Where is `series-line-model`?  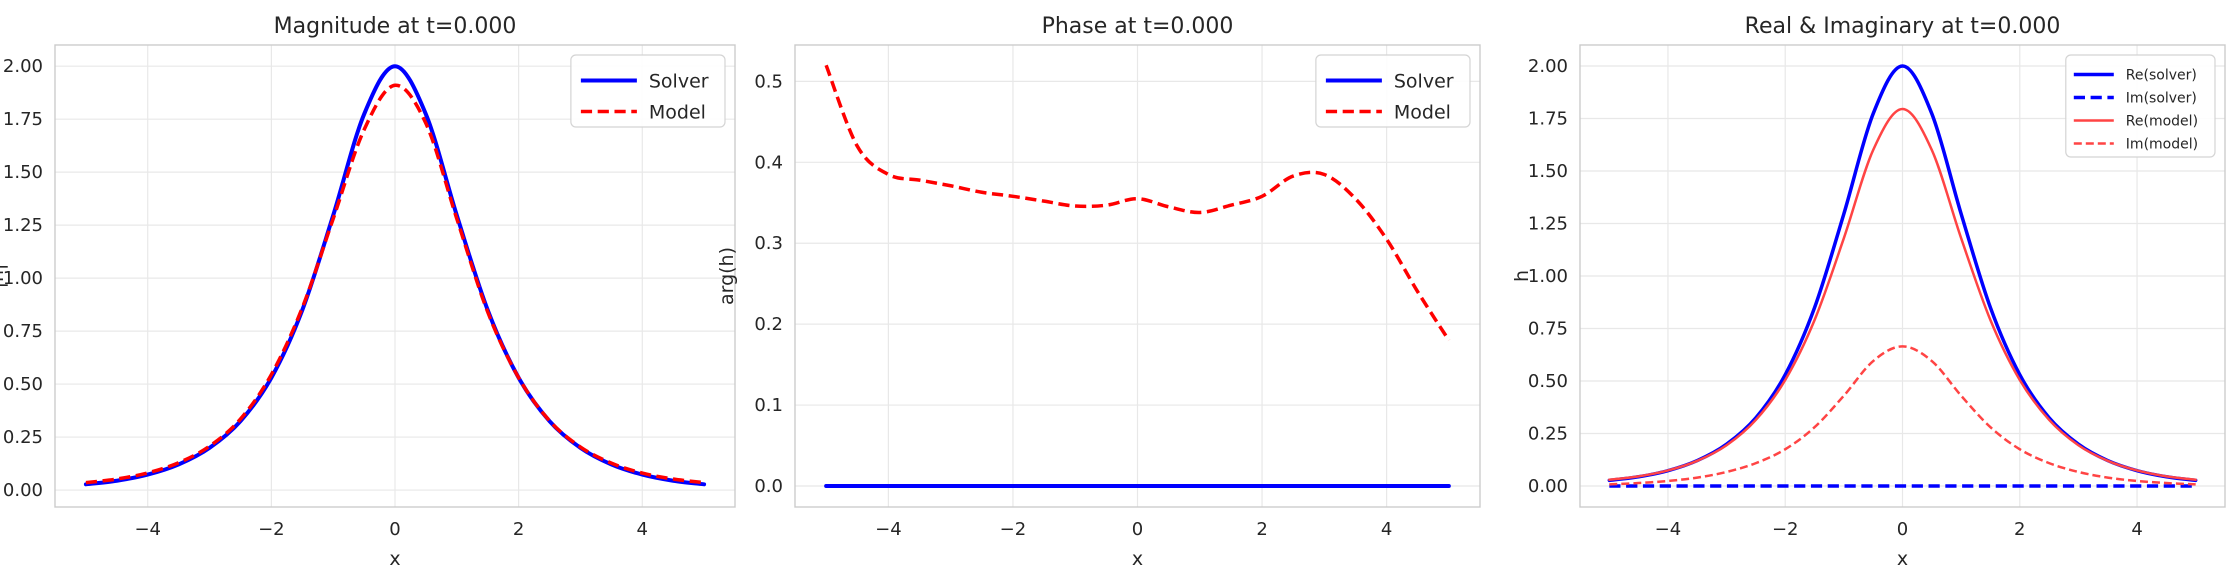 series-line-model is located at coordinates (1137, 203).